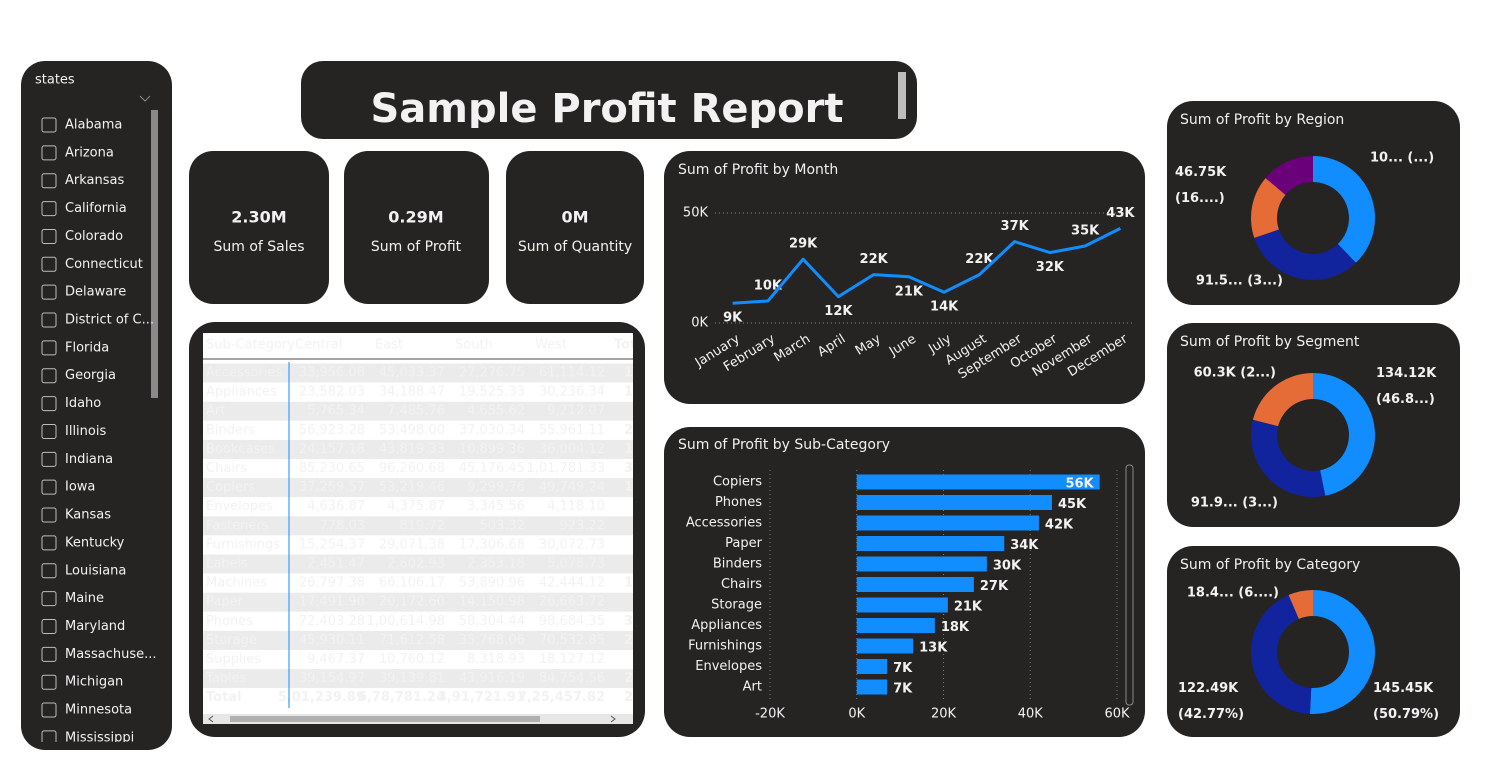 This screenshot has height=780, width=1497. What do you see at coordinates (95, 570) in the screenshot?
I see `slicer-item: Louisiana` at bounding box center [95, 570].